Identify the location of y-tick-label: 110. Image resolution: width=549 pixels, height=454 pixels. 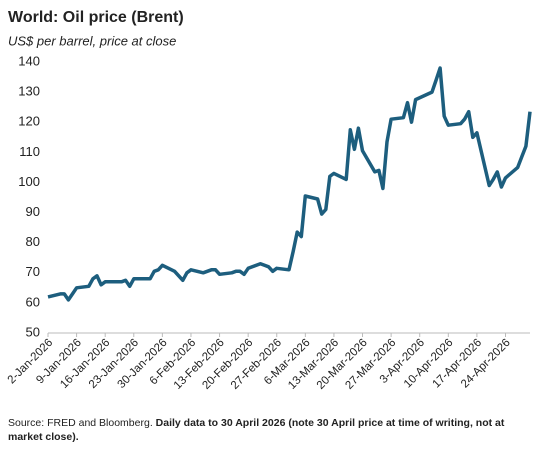
(29, 151).